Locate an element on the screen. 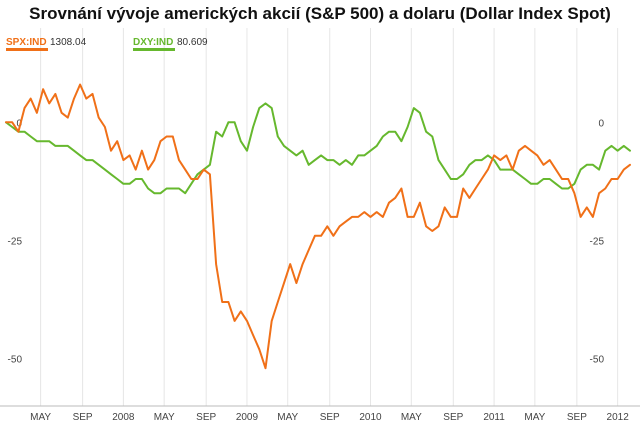 This screenshot has height=430, width=640. legend-value-dxy: 80.609 is located at coordinates (192, 42).